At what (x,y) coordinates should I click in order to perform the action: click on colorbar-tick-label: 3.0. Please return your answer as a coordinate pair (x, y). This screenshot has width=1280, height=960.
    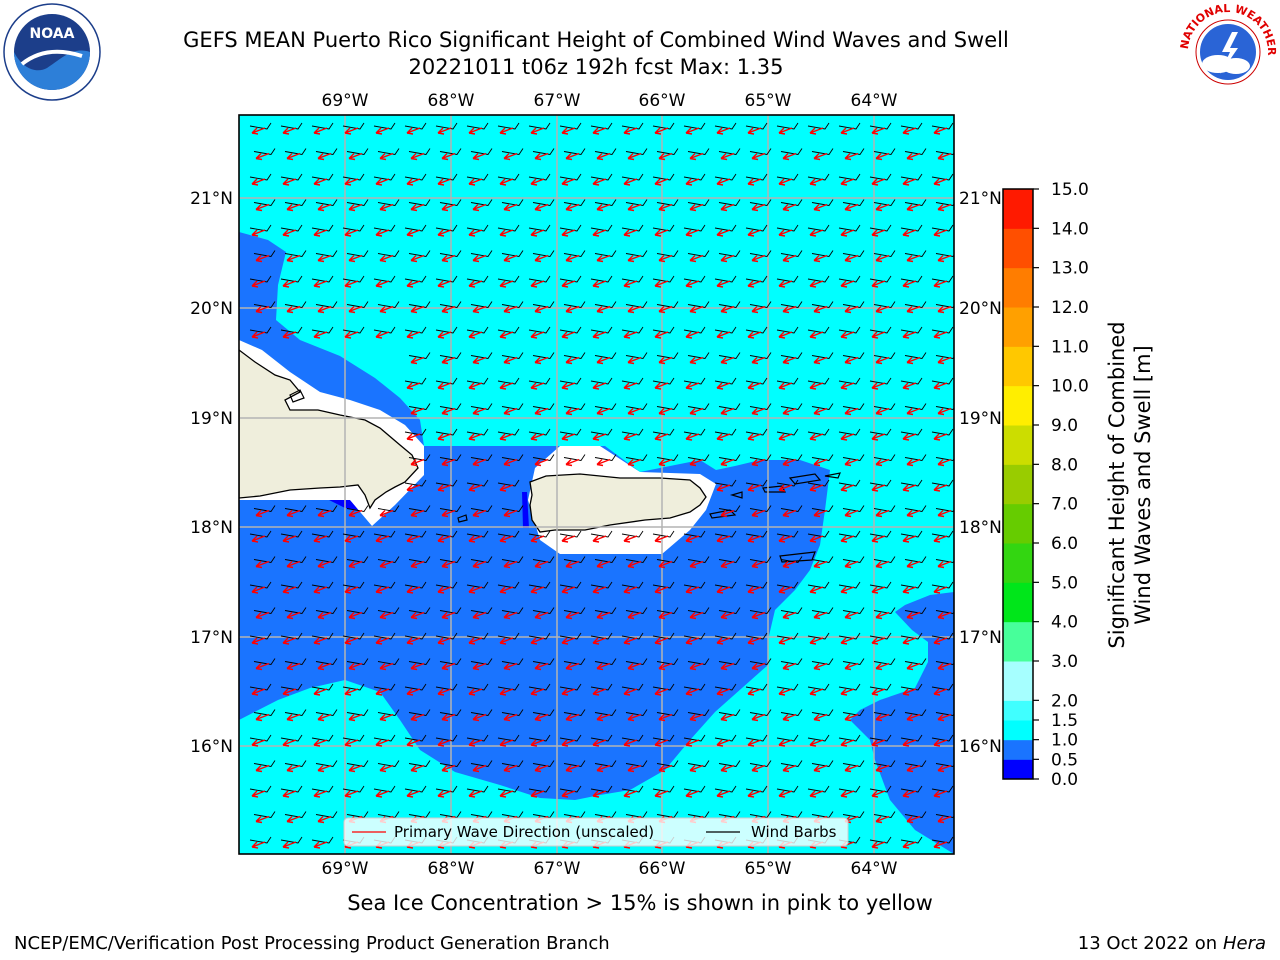
    Looking at the image, I should click on (1064, 662).